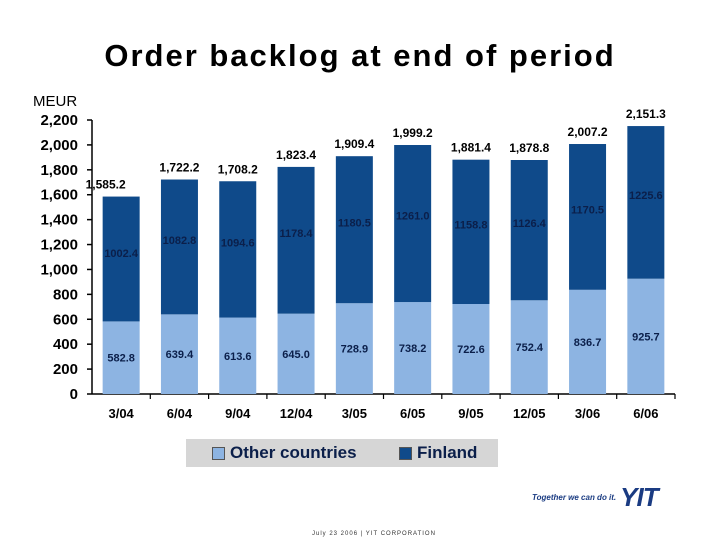  What do you see at coordinates (121, 413) in the screenshot?
I see `x-tick-label: 3/04` at bounding box center [121, 413].